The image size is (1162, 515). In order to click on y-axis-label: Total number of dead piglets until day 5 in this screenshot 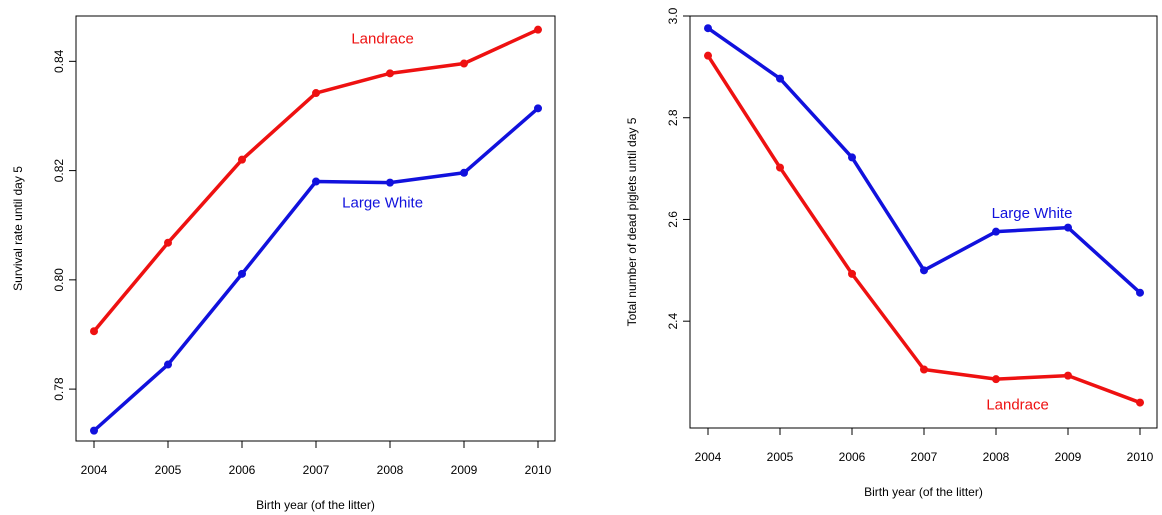, I will do `click(632, 221)`.